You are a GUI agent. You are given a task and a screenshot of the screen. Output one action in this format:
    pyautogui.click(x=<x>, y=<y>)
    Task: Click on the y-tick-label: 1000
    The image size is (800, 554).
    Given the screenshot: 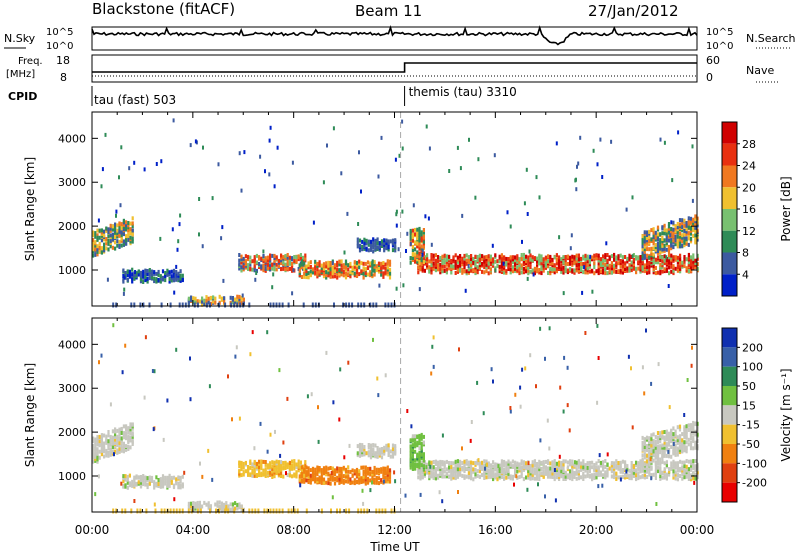 What is the action you would take?
    pyautogui.click(x=72, y=270)
    